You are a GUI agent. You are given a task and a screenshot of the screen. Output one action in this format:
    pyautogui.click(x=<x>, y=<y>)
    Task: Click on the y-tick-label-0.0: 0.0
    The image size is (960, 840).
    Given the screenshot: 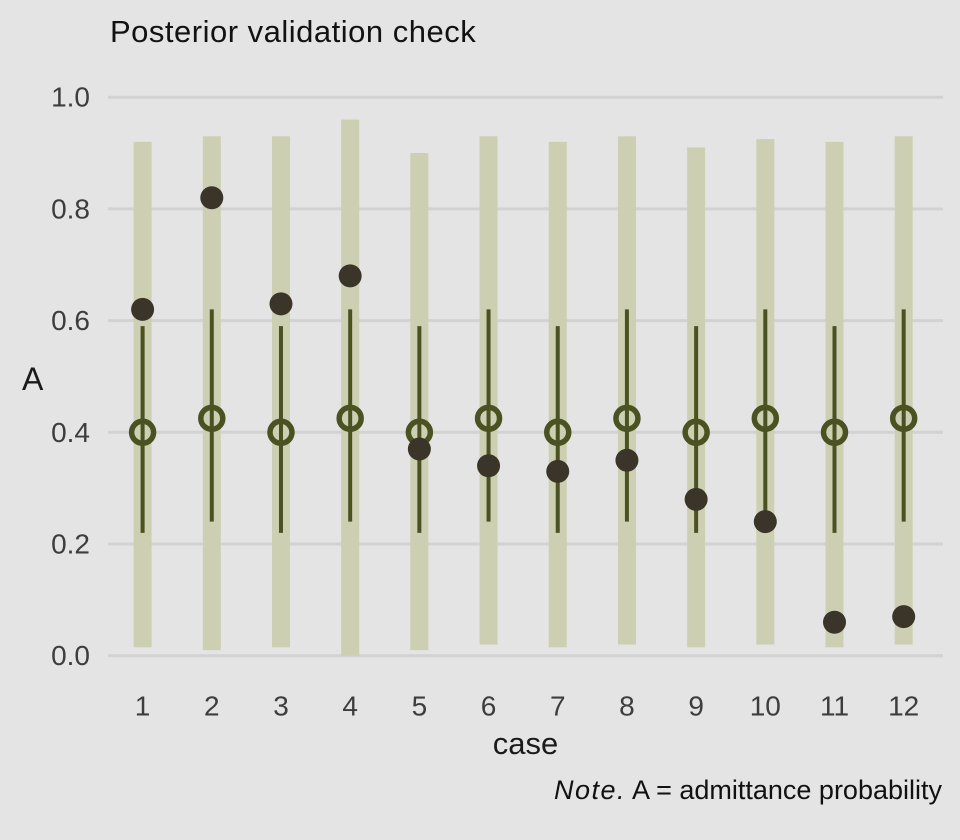 What is the action you would take?
    pyautogui.click(x=70, y=655)
    